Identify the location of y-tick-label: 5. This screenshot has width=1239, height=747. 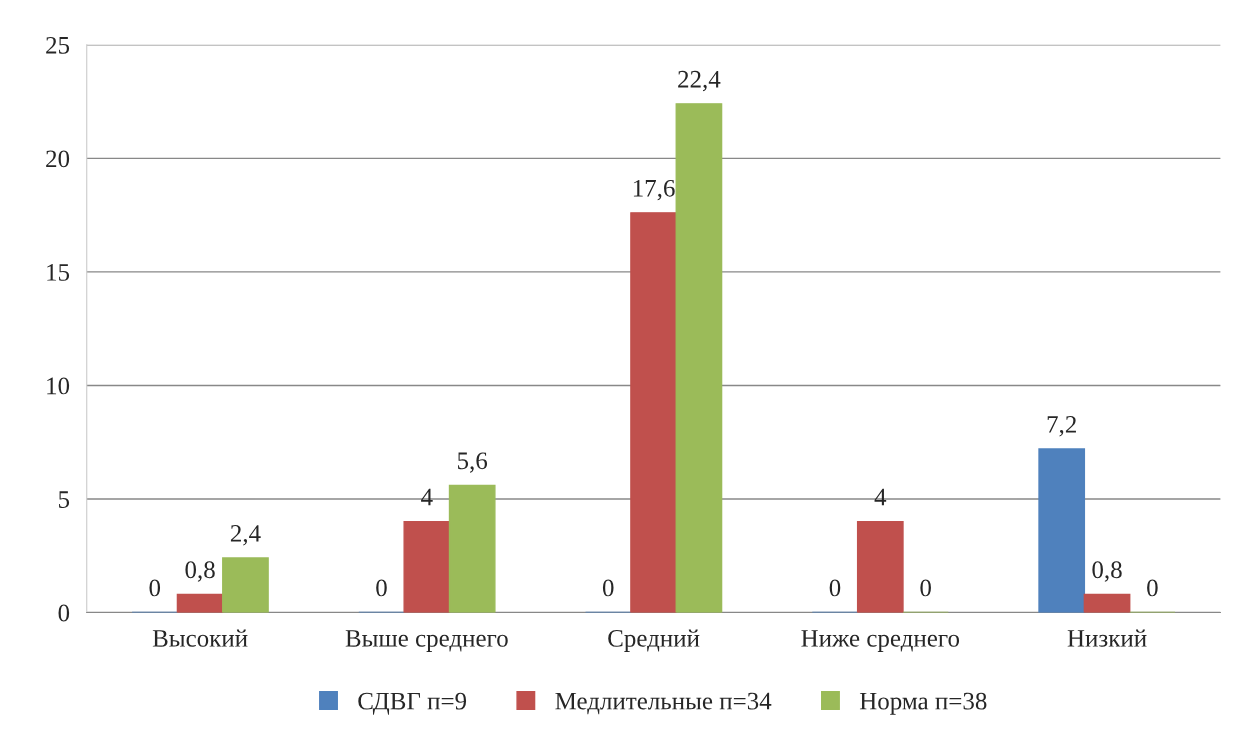
(64, 499).